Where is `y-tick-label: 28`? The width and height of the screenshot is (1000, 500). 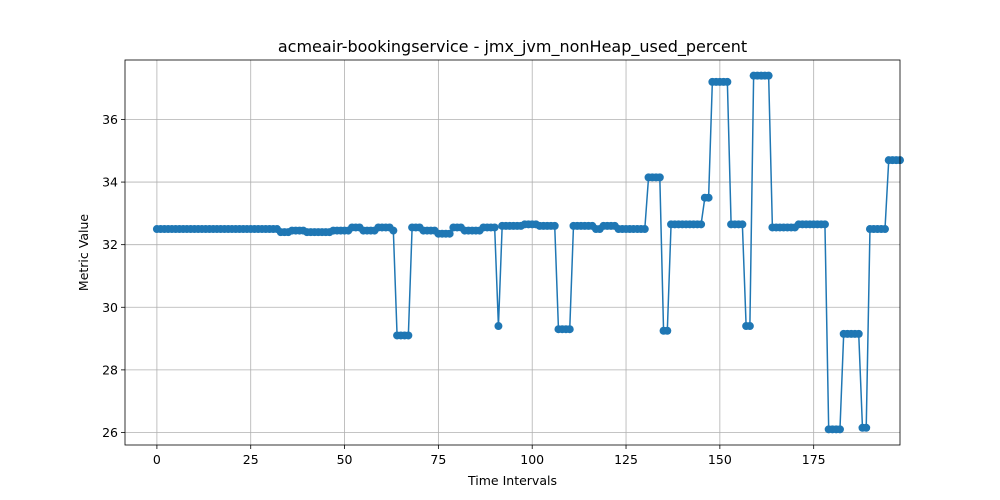 y-tick-label: 28 is located at coordinates (110, 369).